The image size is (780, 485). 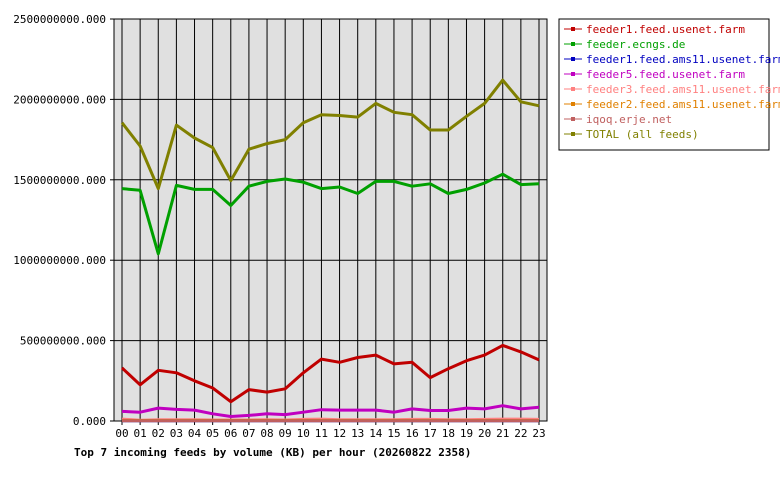 What do you see at coordinates (538, 433) in the screenshot?
I see `x-tick-label: 23` at bounding box center [538, 433].